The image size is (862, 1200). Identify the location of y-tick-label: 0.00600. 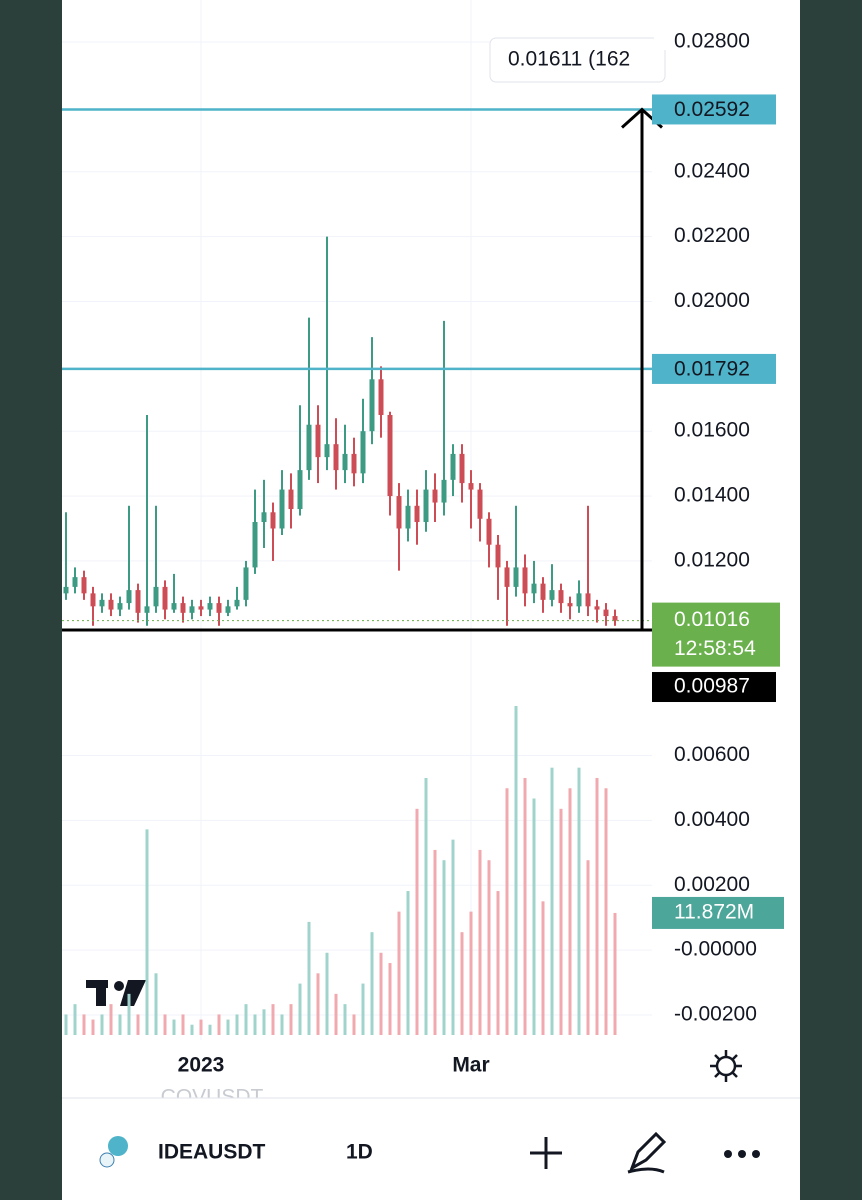
(712, 754).